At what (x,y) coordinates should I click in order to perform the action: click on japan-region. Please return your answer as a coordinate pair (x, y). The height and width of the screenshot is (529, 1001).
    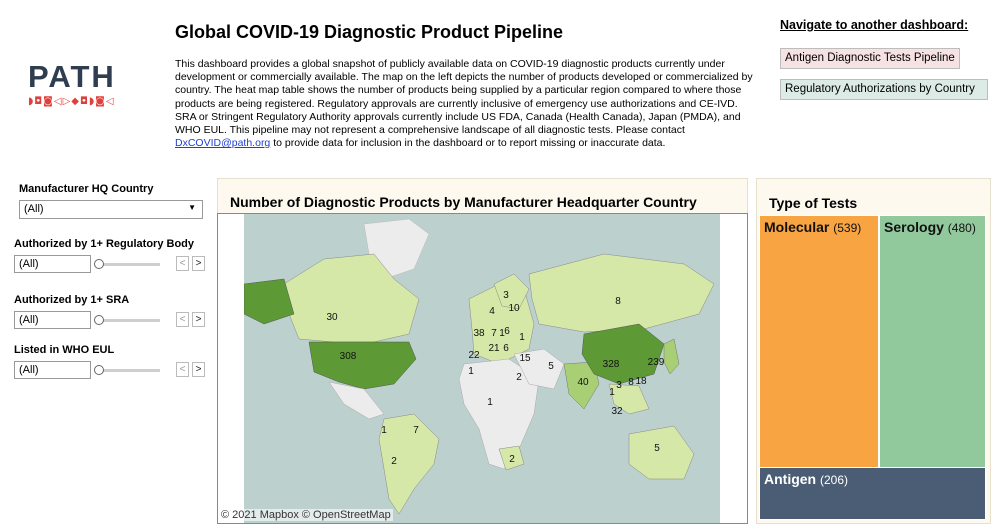
    Looking at the image, I should click on (671, 356).